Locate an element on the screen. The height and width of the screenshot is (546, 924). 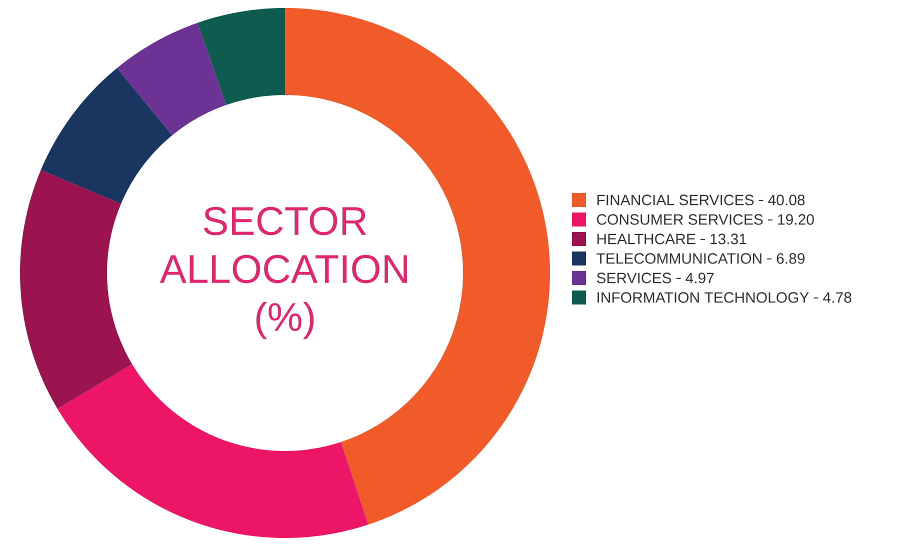
legend-label: HEALTHCARE is located at coordinates (646, 239).